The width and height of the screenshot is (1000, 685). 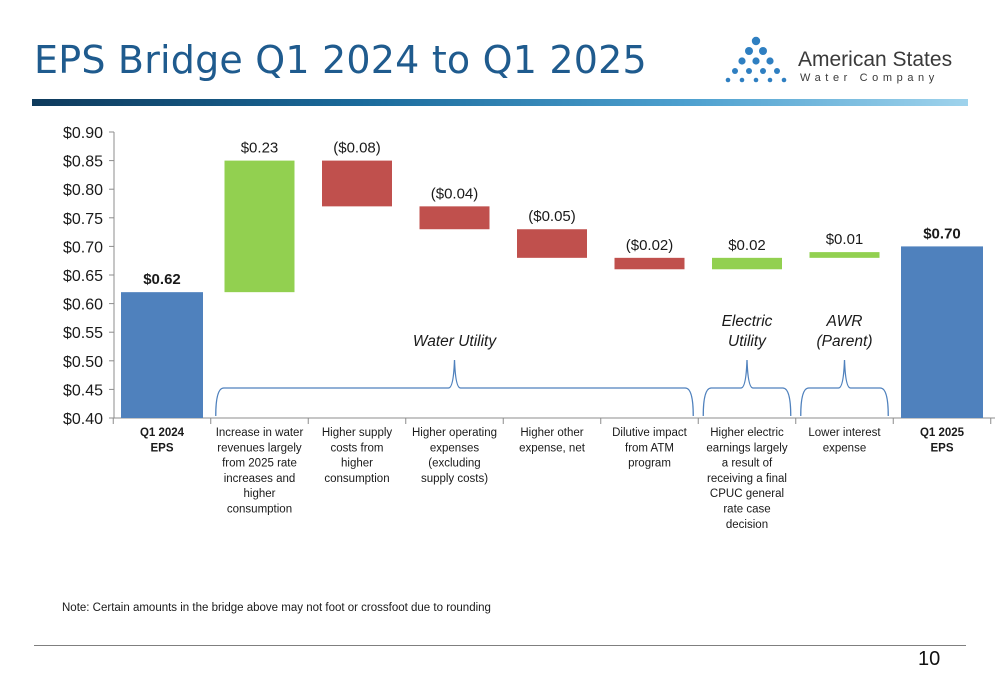 What do you see at coordinates (500, 645) in the screenshot?
I see `footer-divider` at bounding box center [500, 645].